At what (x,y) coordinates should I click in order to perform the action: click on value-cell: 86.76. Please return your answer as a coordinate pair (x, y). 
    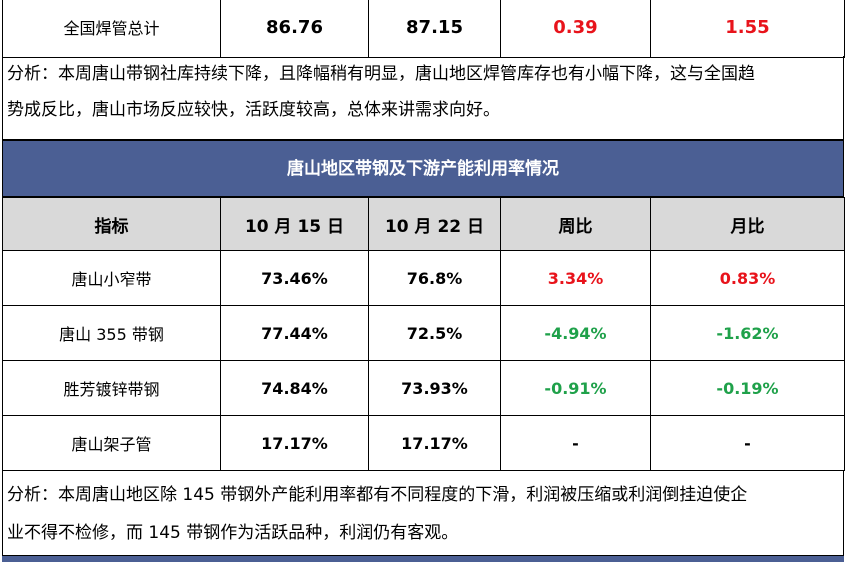
    Looking at the image, I should click on (294, 29).